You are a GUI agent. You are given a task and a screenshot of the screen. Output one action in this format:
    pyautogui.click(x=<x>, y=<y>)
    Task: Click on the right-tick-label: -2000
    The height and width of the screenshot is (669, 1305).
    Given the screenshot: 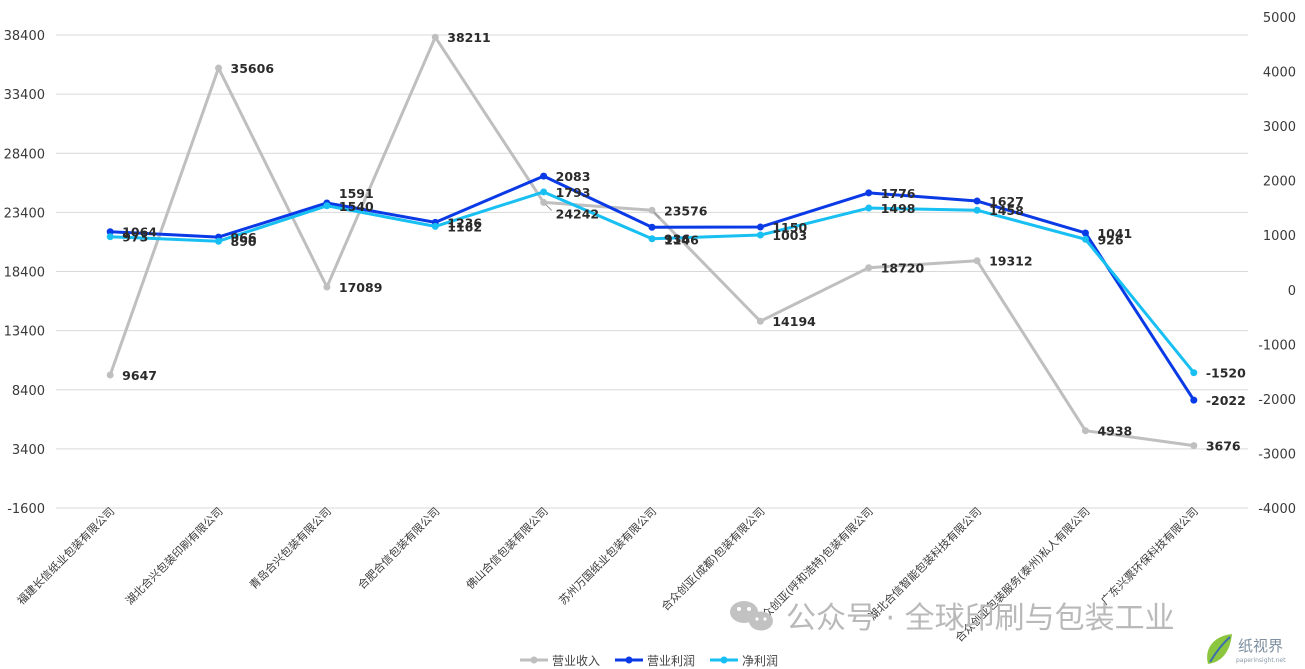 What is the action you would take?
    pyautogui.click(x=1277, y=400)
    